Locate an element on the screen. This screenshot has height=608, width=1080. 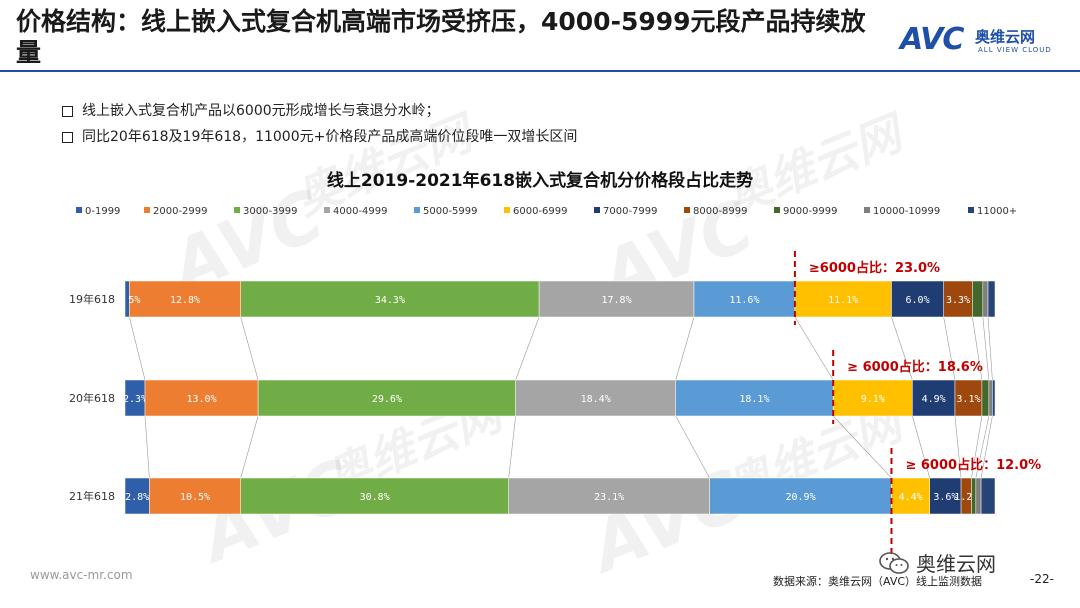
data-source: 数据来源：奥维云网（AVC）线上监测数据 is located at coordinates (878, 581).